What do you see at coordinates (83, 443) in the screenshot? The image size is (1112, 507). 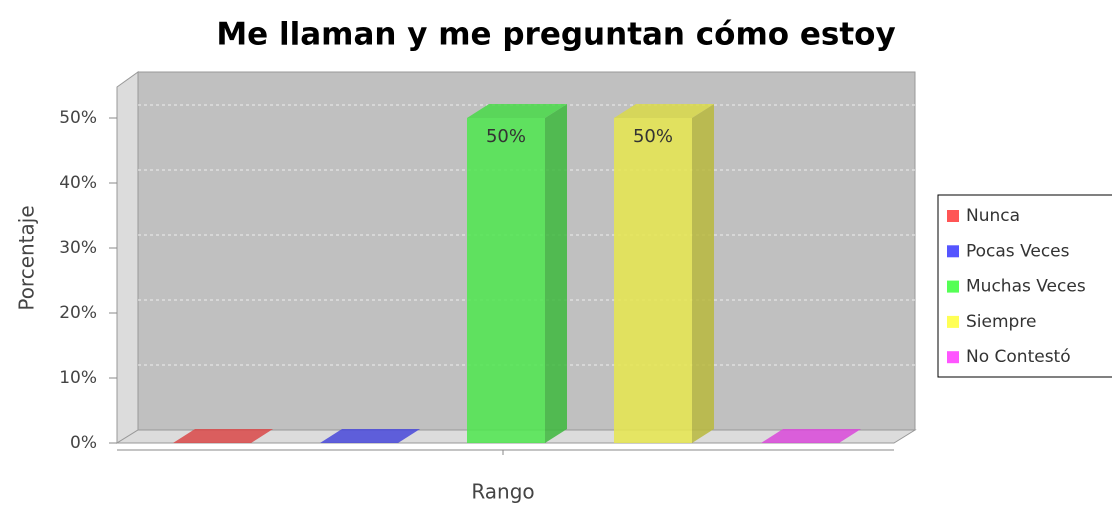 I see `y-tick-label: 0%` at bounding box center [83, 443].